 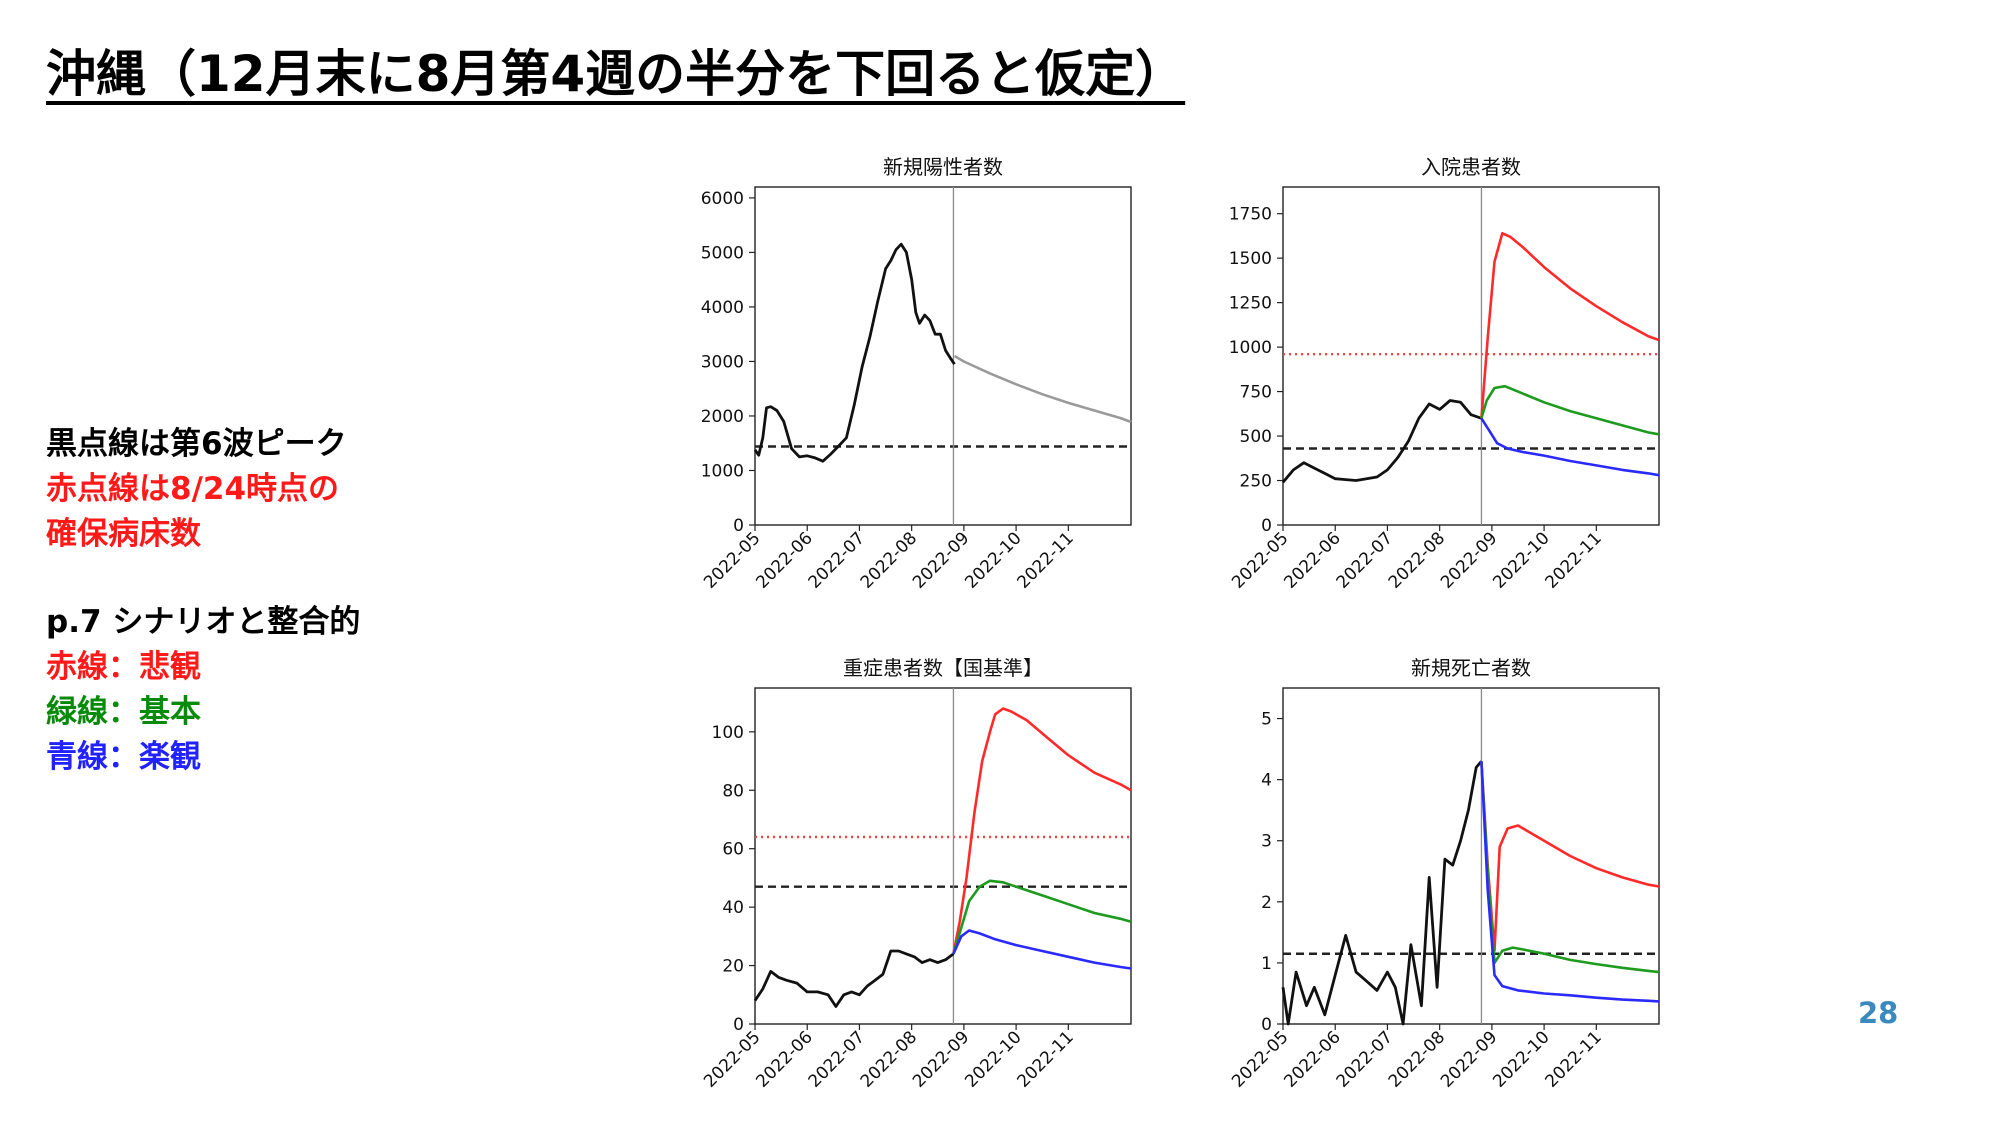 What do you see at coordinates (196, 444) in the screenshot?
I see `note-sixth-wave: 黒点線は第6波ピーク` at bounding box center [196, 444].